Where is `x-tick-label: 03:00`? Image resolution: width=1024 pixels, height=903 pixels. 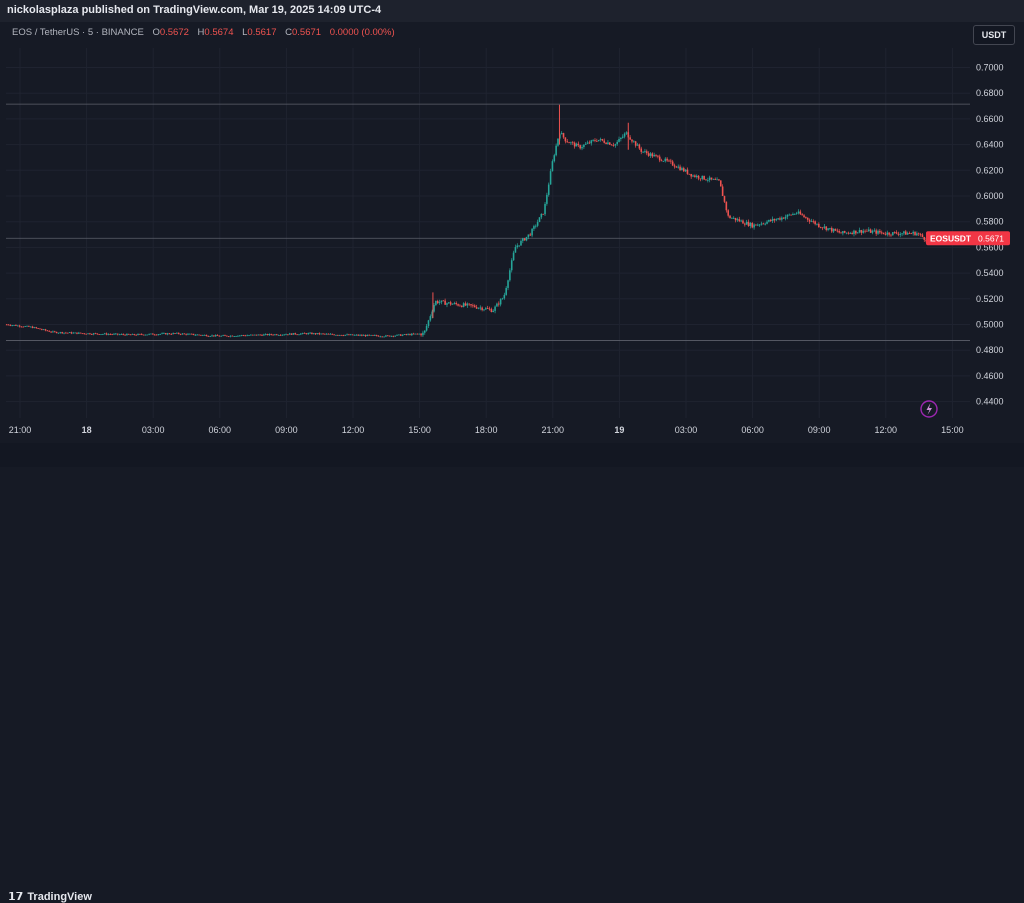
x-tick-label: 03:00 is located at coordinates (153, 430).